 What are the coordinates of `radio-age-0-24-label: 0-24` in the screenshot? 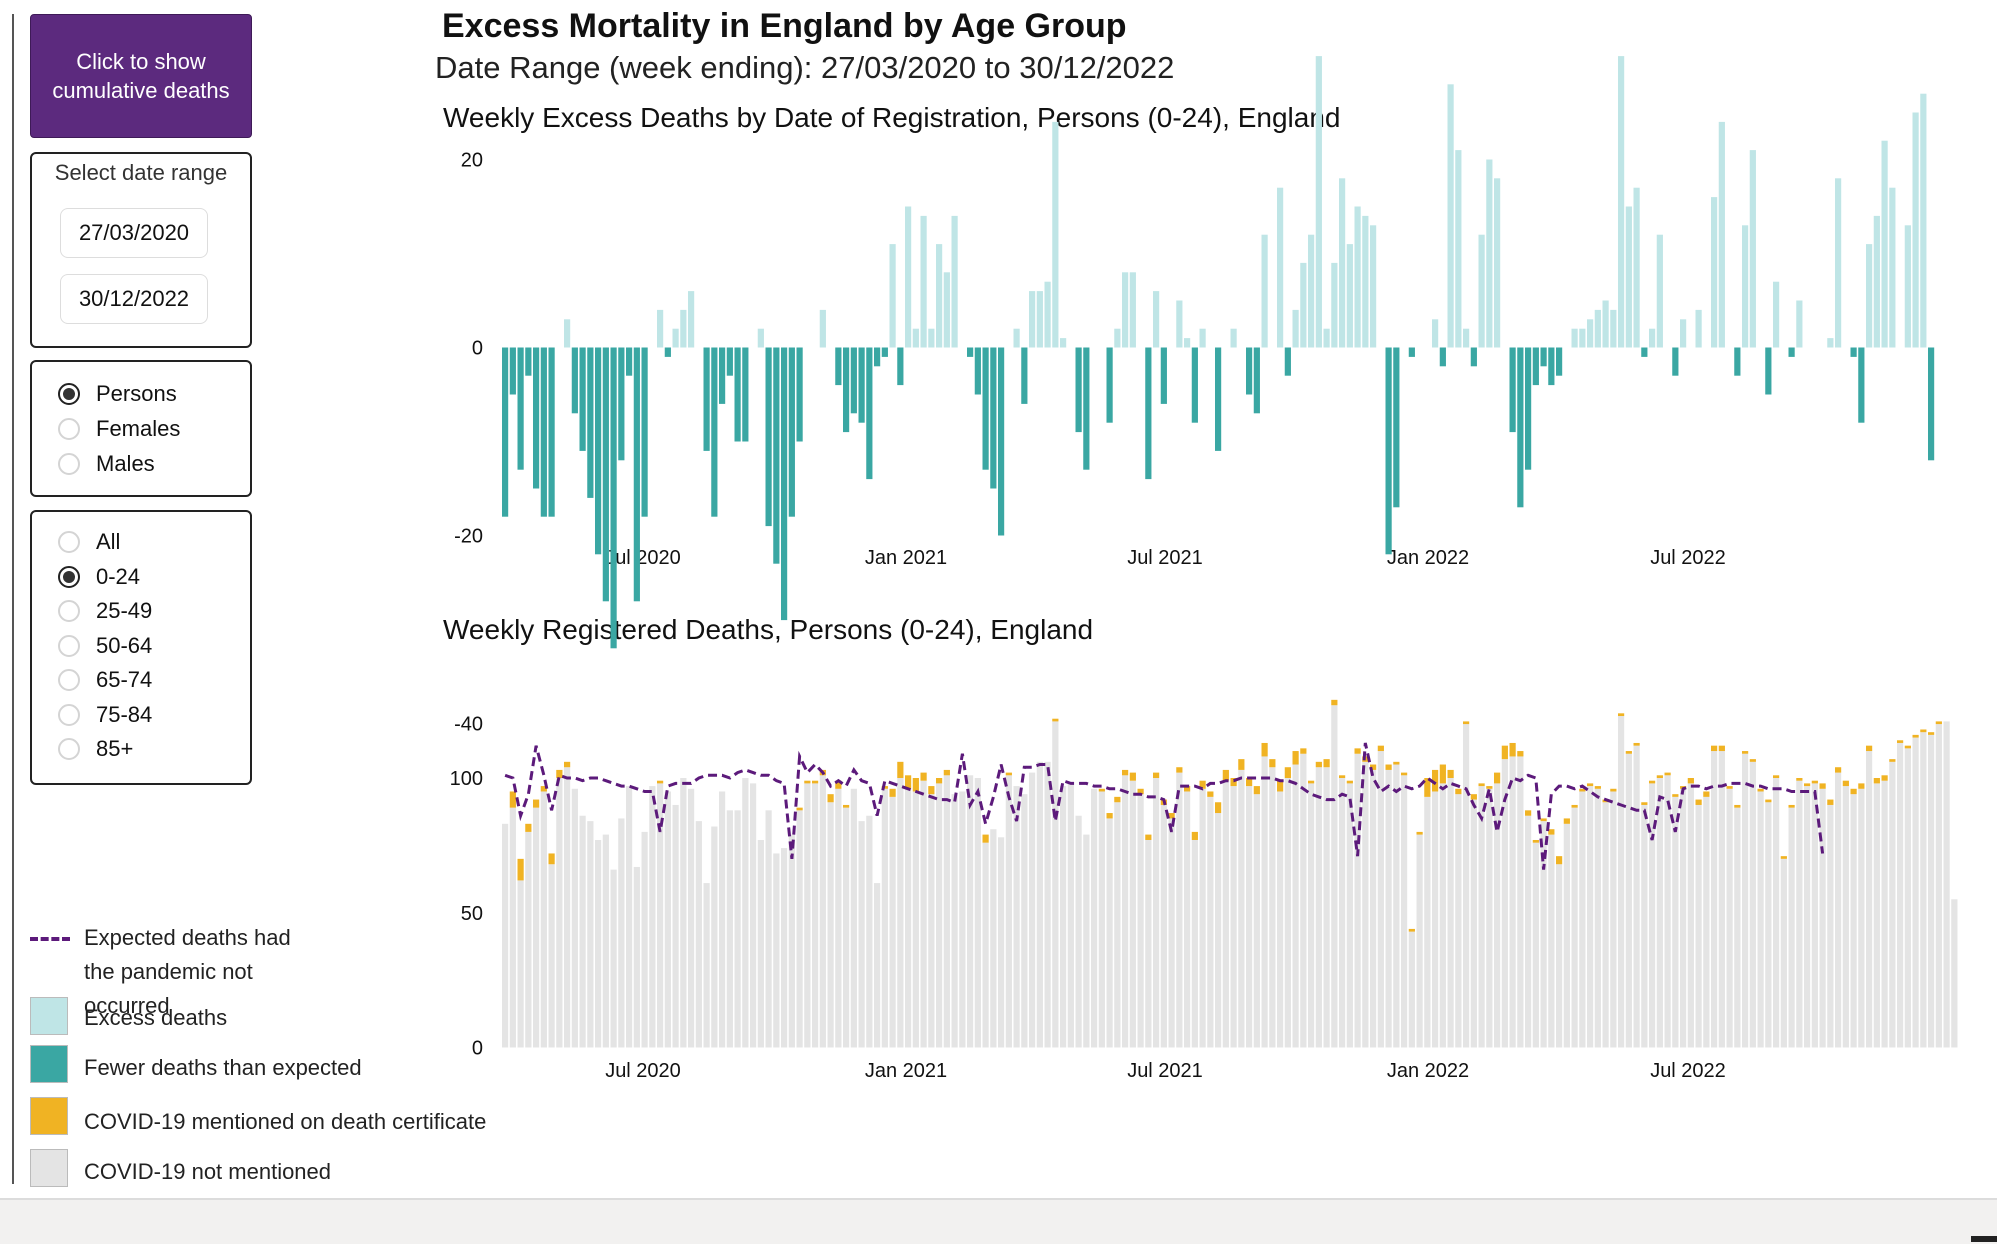 It's located at (118, 576).